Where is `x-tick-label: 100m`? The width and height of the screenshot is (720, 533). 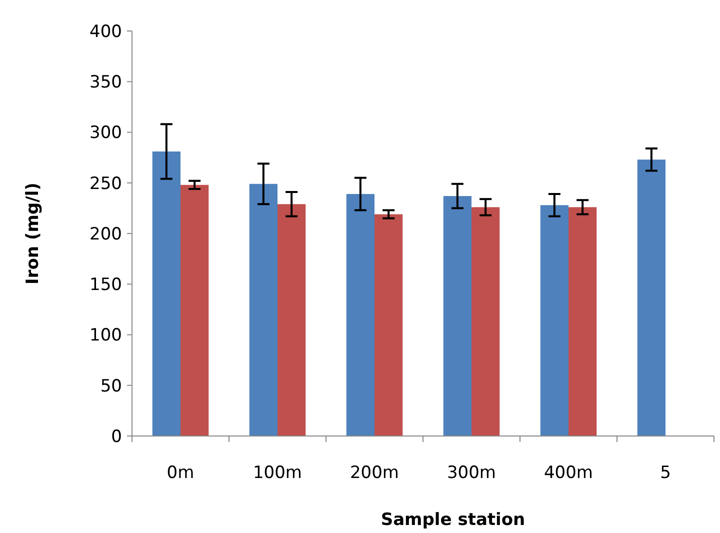 x-tick-label: 100m is located at coordinates (277, 473).